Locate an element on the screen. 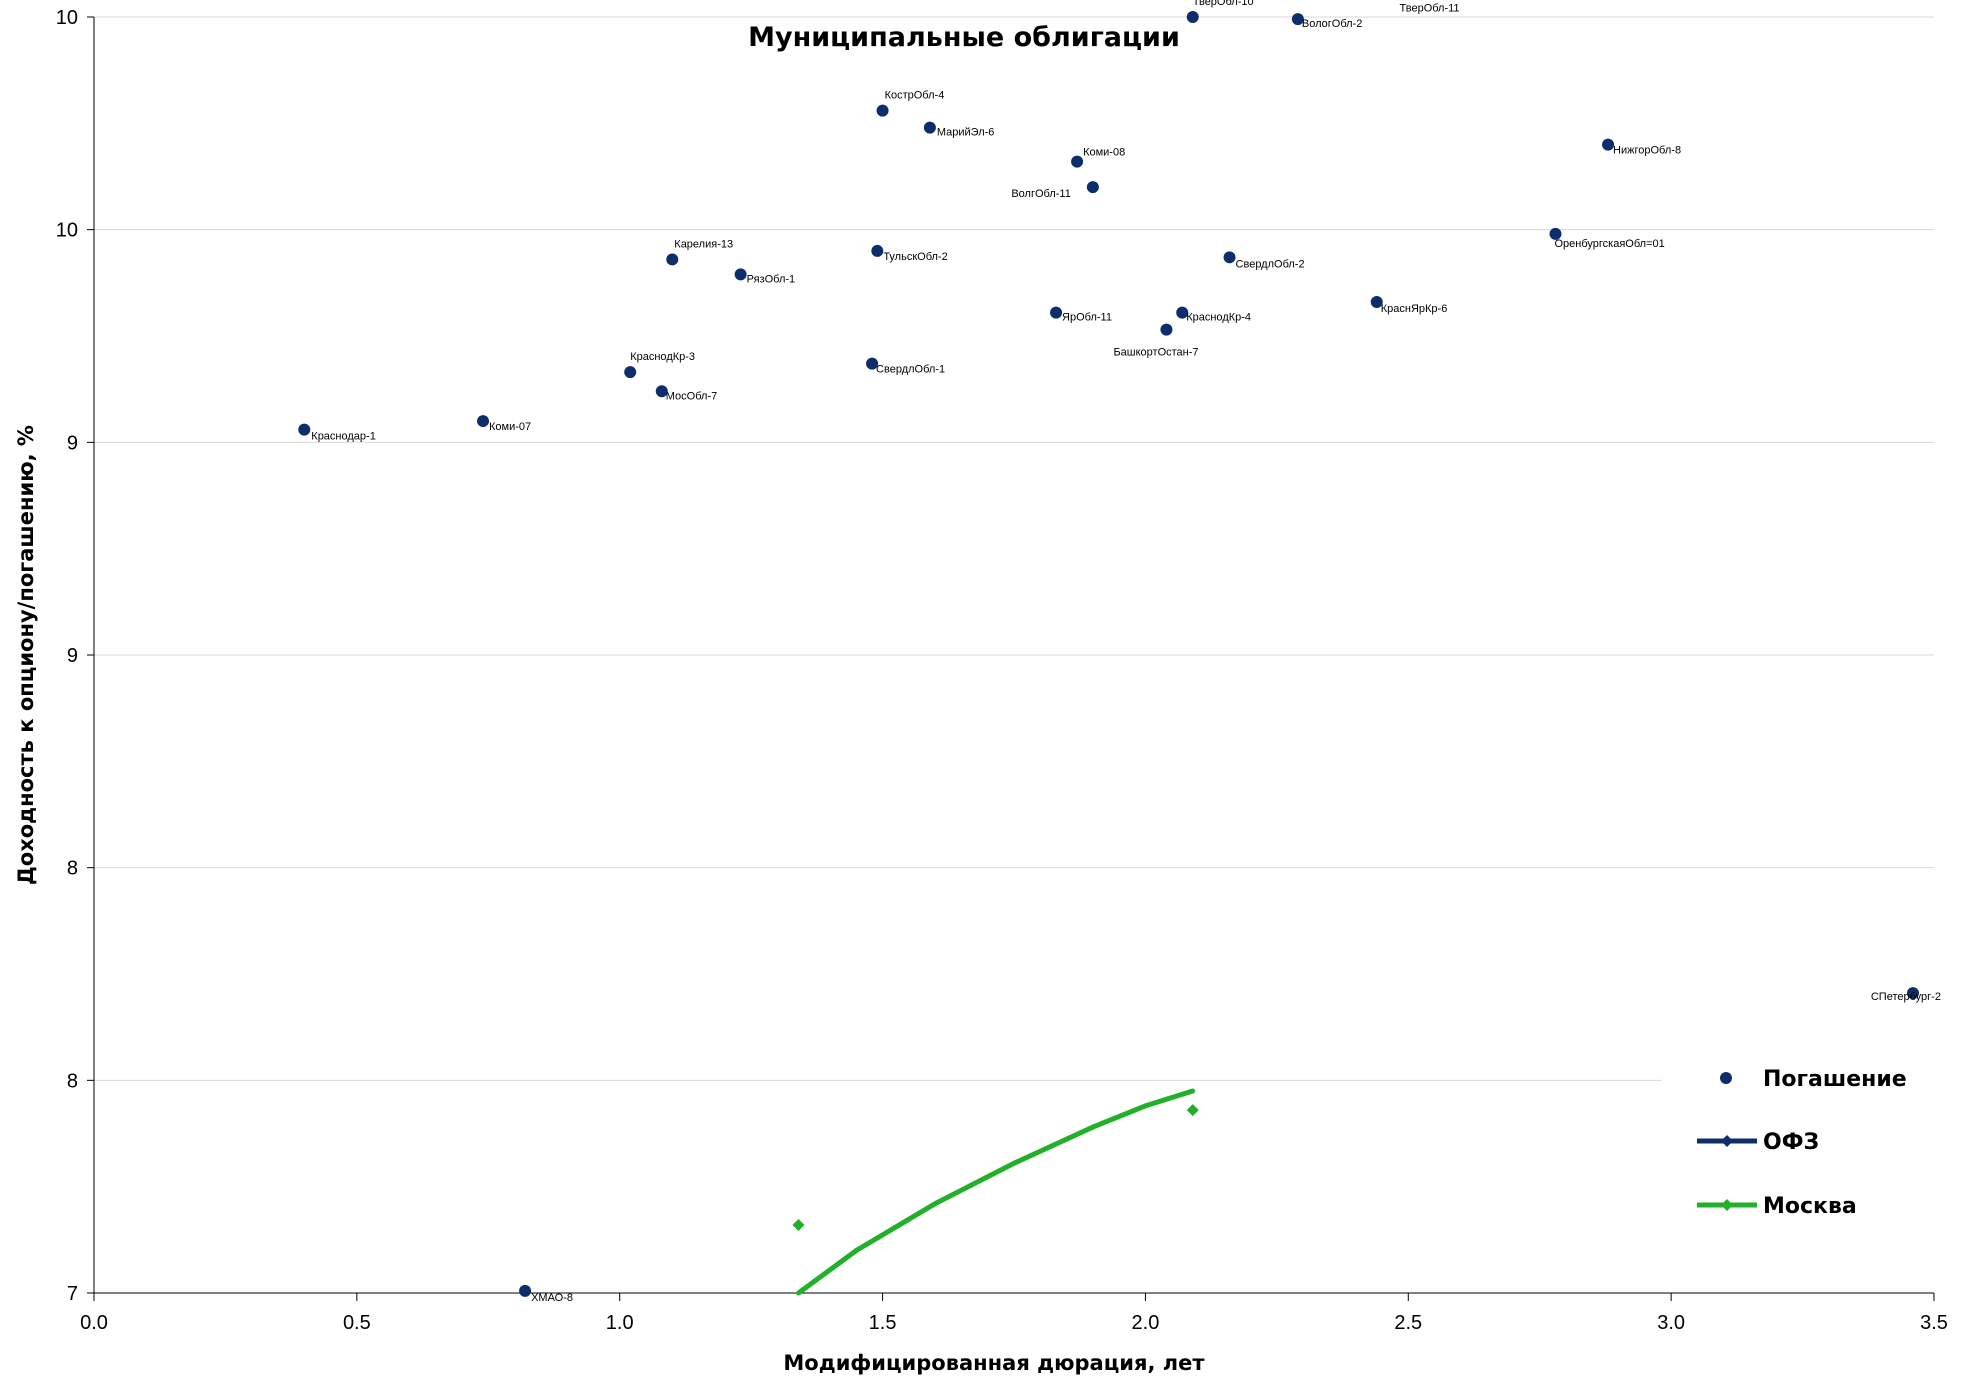 The image size is (1963, 1376). data-point-label: ЯрОбл-11 is located at coordinates (1087, 318).